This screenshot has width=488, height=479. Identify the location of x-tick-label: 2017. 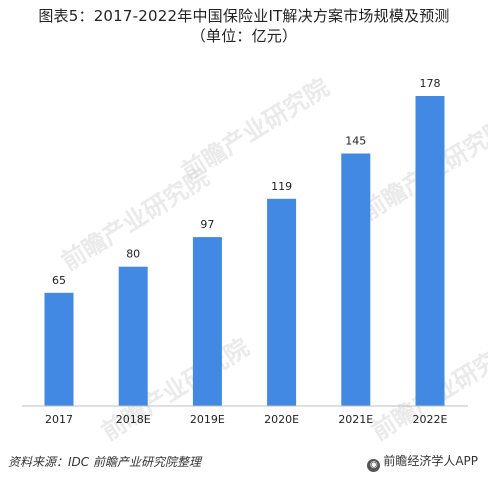
(59, 419).